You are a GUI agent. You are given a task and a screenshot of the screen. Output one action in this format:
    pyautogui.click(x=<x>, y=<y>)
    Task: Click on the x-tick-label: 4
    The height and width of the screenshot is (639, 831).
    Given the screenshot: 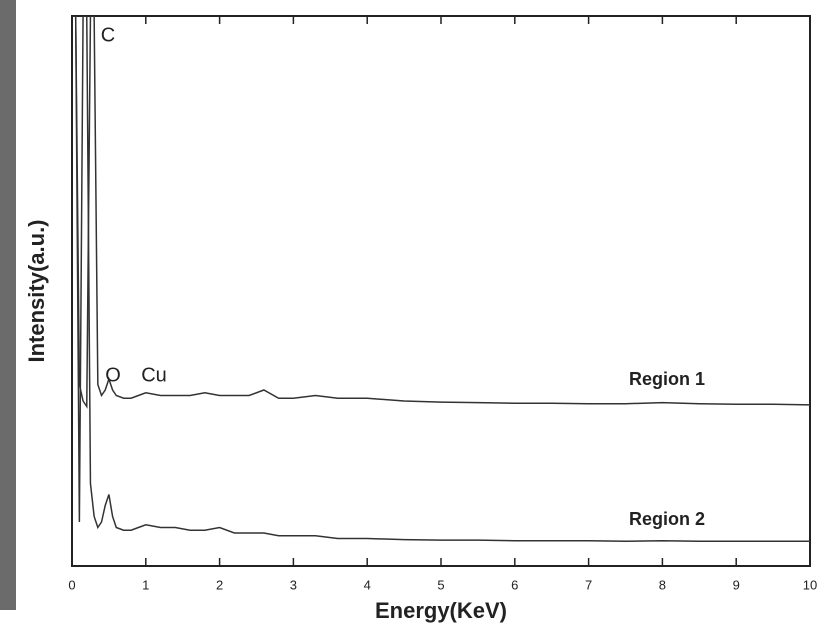 What is the action you would take?
    pyautogui.click(x=367, y=584)
    